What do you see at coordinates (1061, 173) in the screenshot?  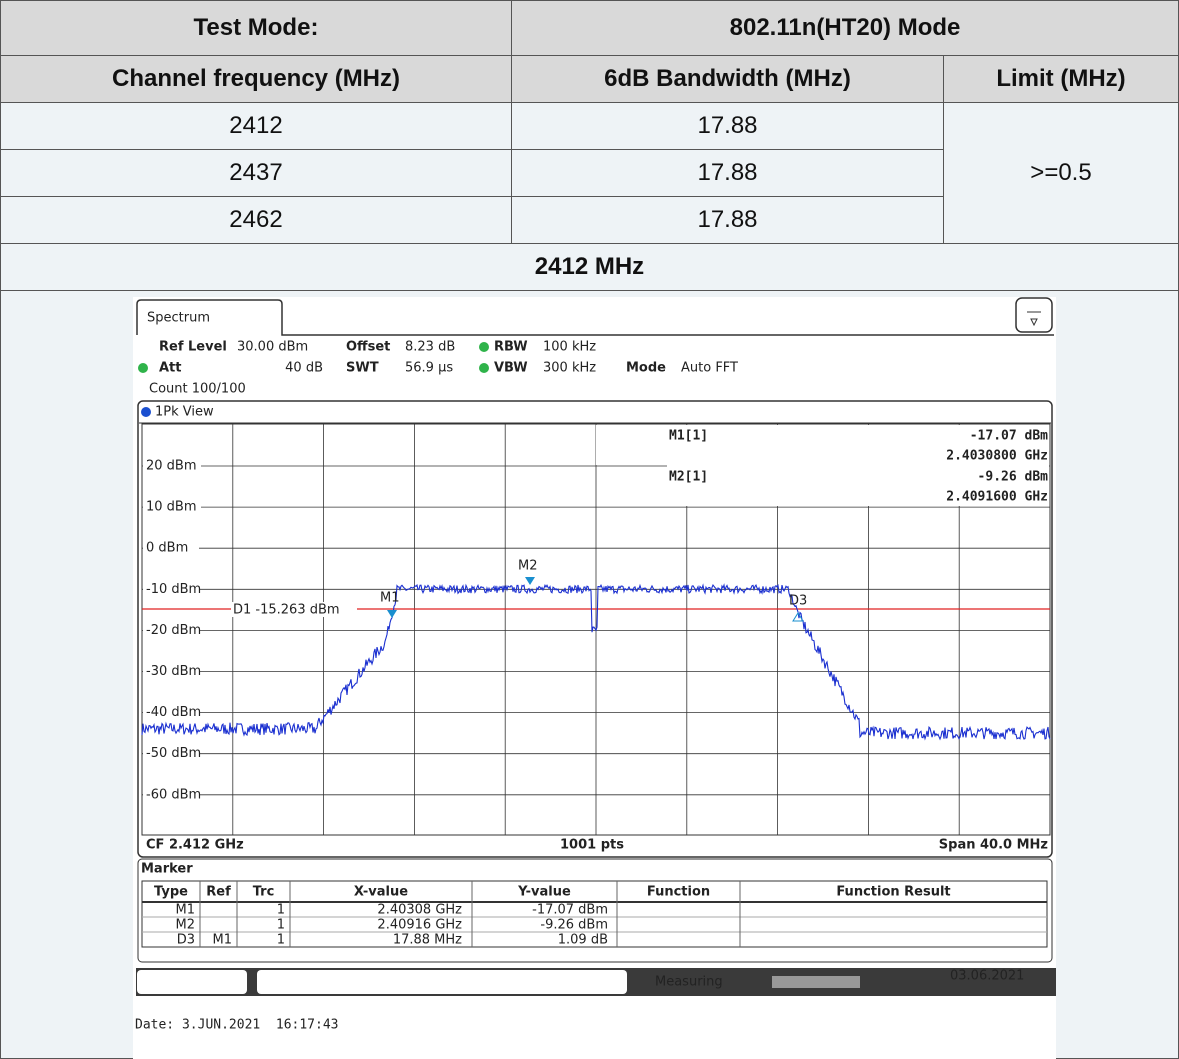 I see `limit-cell: >=0.5` at bounding box center [1061, 173].